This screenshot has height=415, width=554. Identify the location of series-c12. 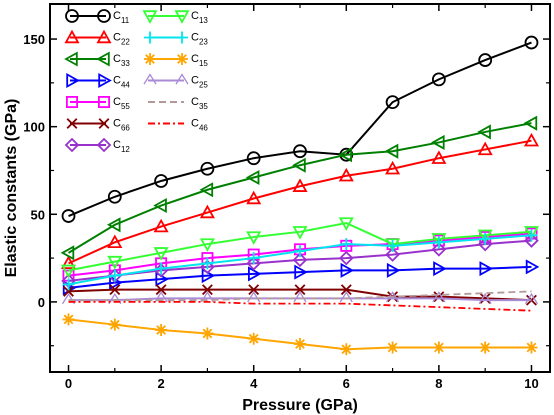
(300, 261).